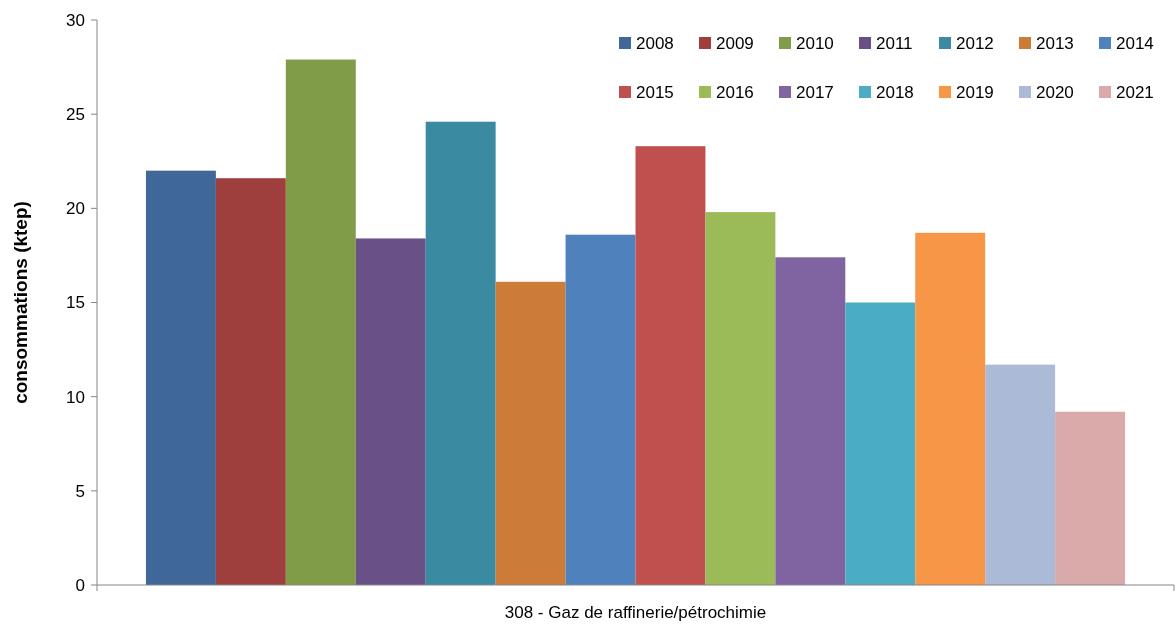  What do you see at coordinates (735, 92) in the screenshot?
I see `legend-label: 2016` at bounding box center [735, 92].